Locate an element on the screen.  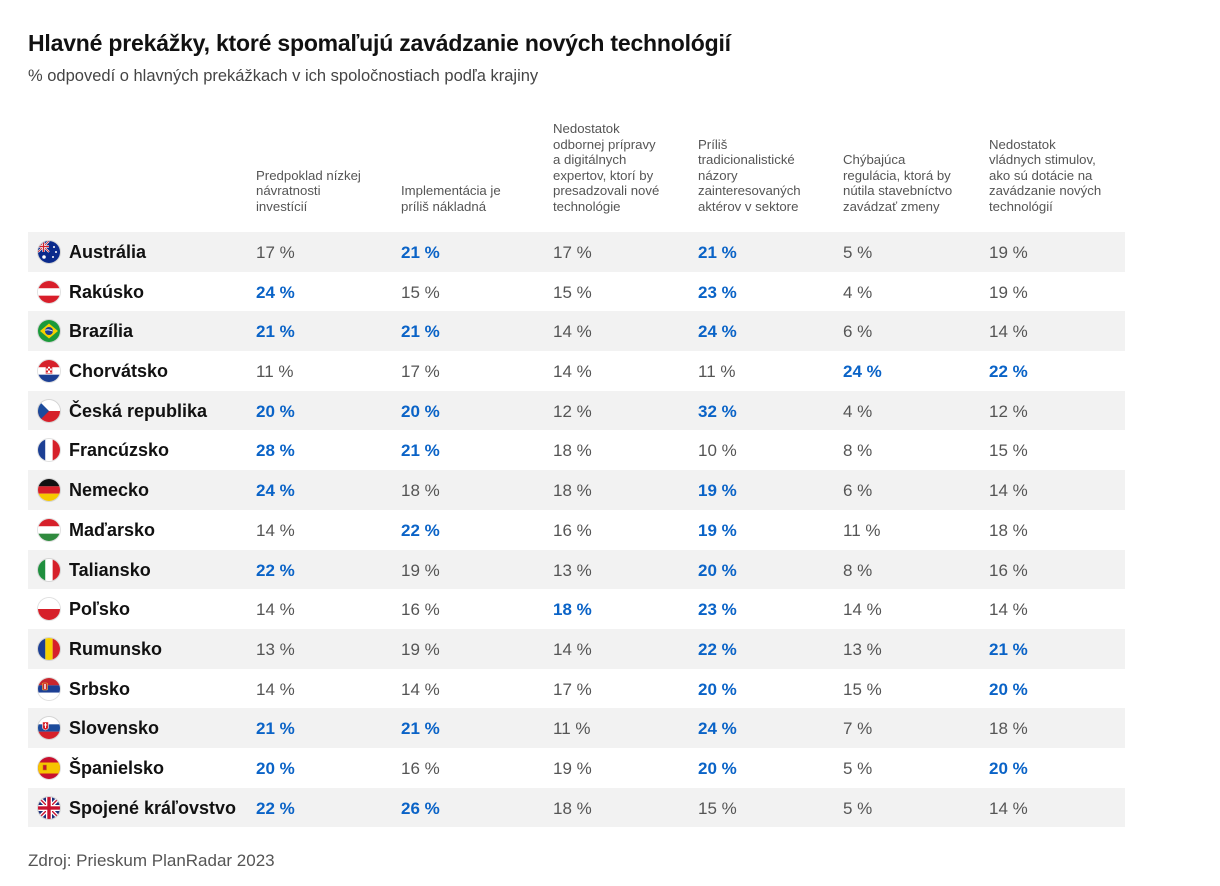
table-row: Srbsko 14 % 14 % 17 % 20 % 15 % 20 % is located at coordinates (576, 689).